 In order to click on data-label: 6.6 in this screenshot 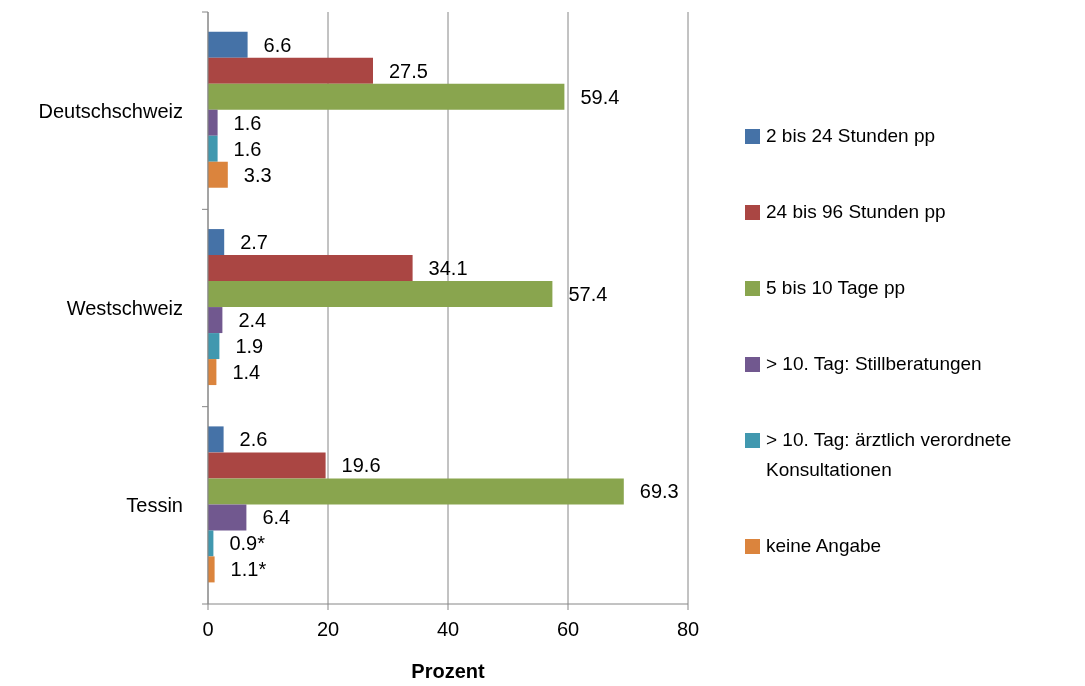, I will do `click(277, 44)`.